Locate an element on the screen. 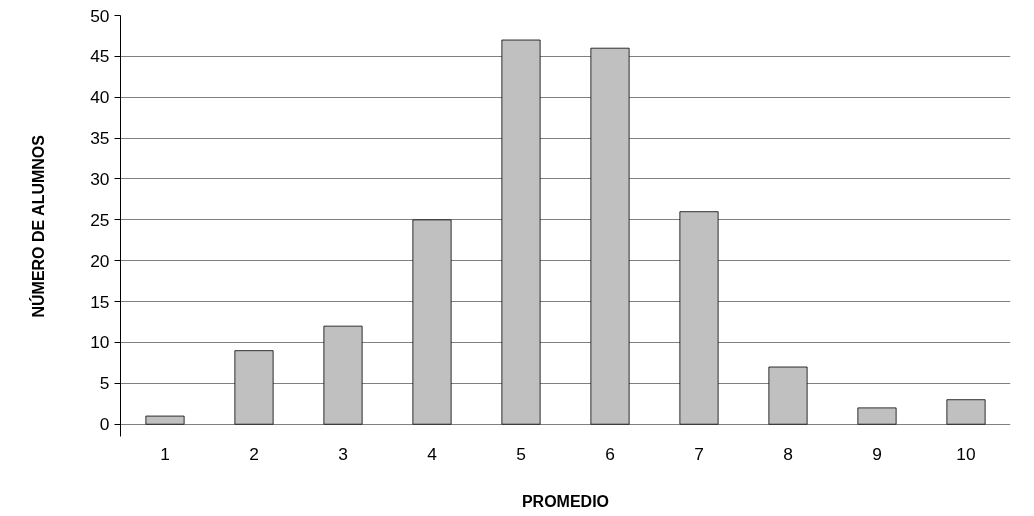 This screenshot has width=1034, height=516. y-tick-label: 40 is located at coordinates (100, 97).